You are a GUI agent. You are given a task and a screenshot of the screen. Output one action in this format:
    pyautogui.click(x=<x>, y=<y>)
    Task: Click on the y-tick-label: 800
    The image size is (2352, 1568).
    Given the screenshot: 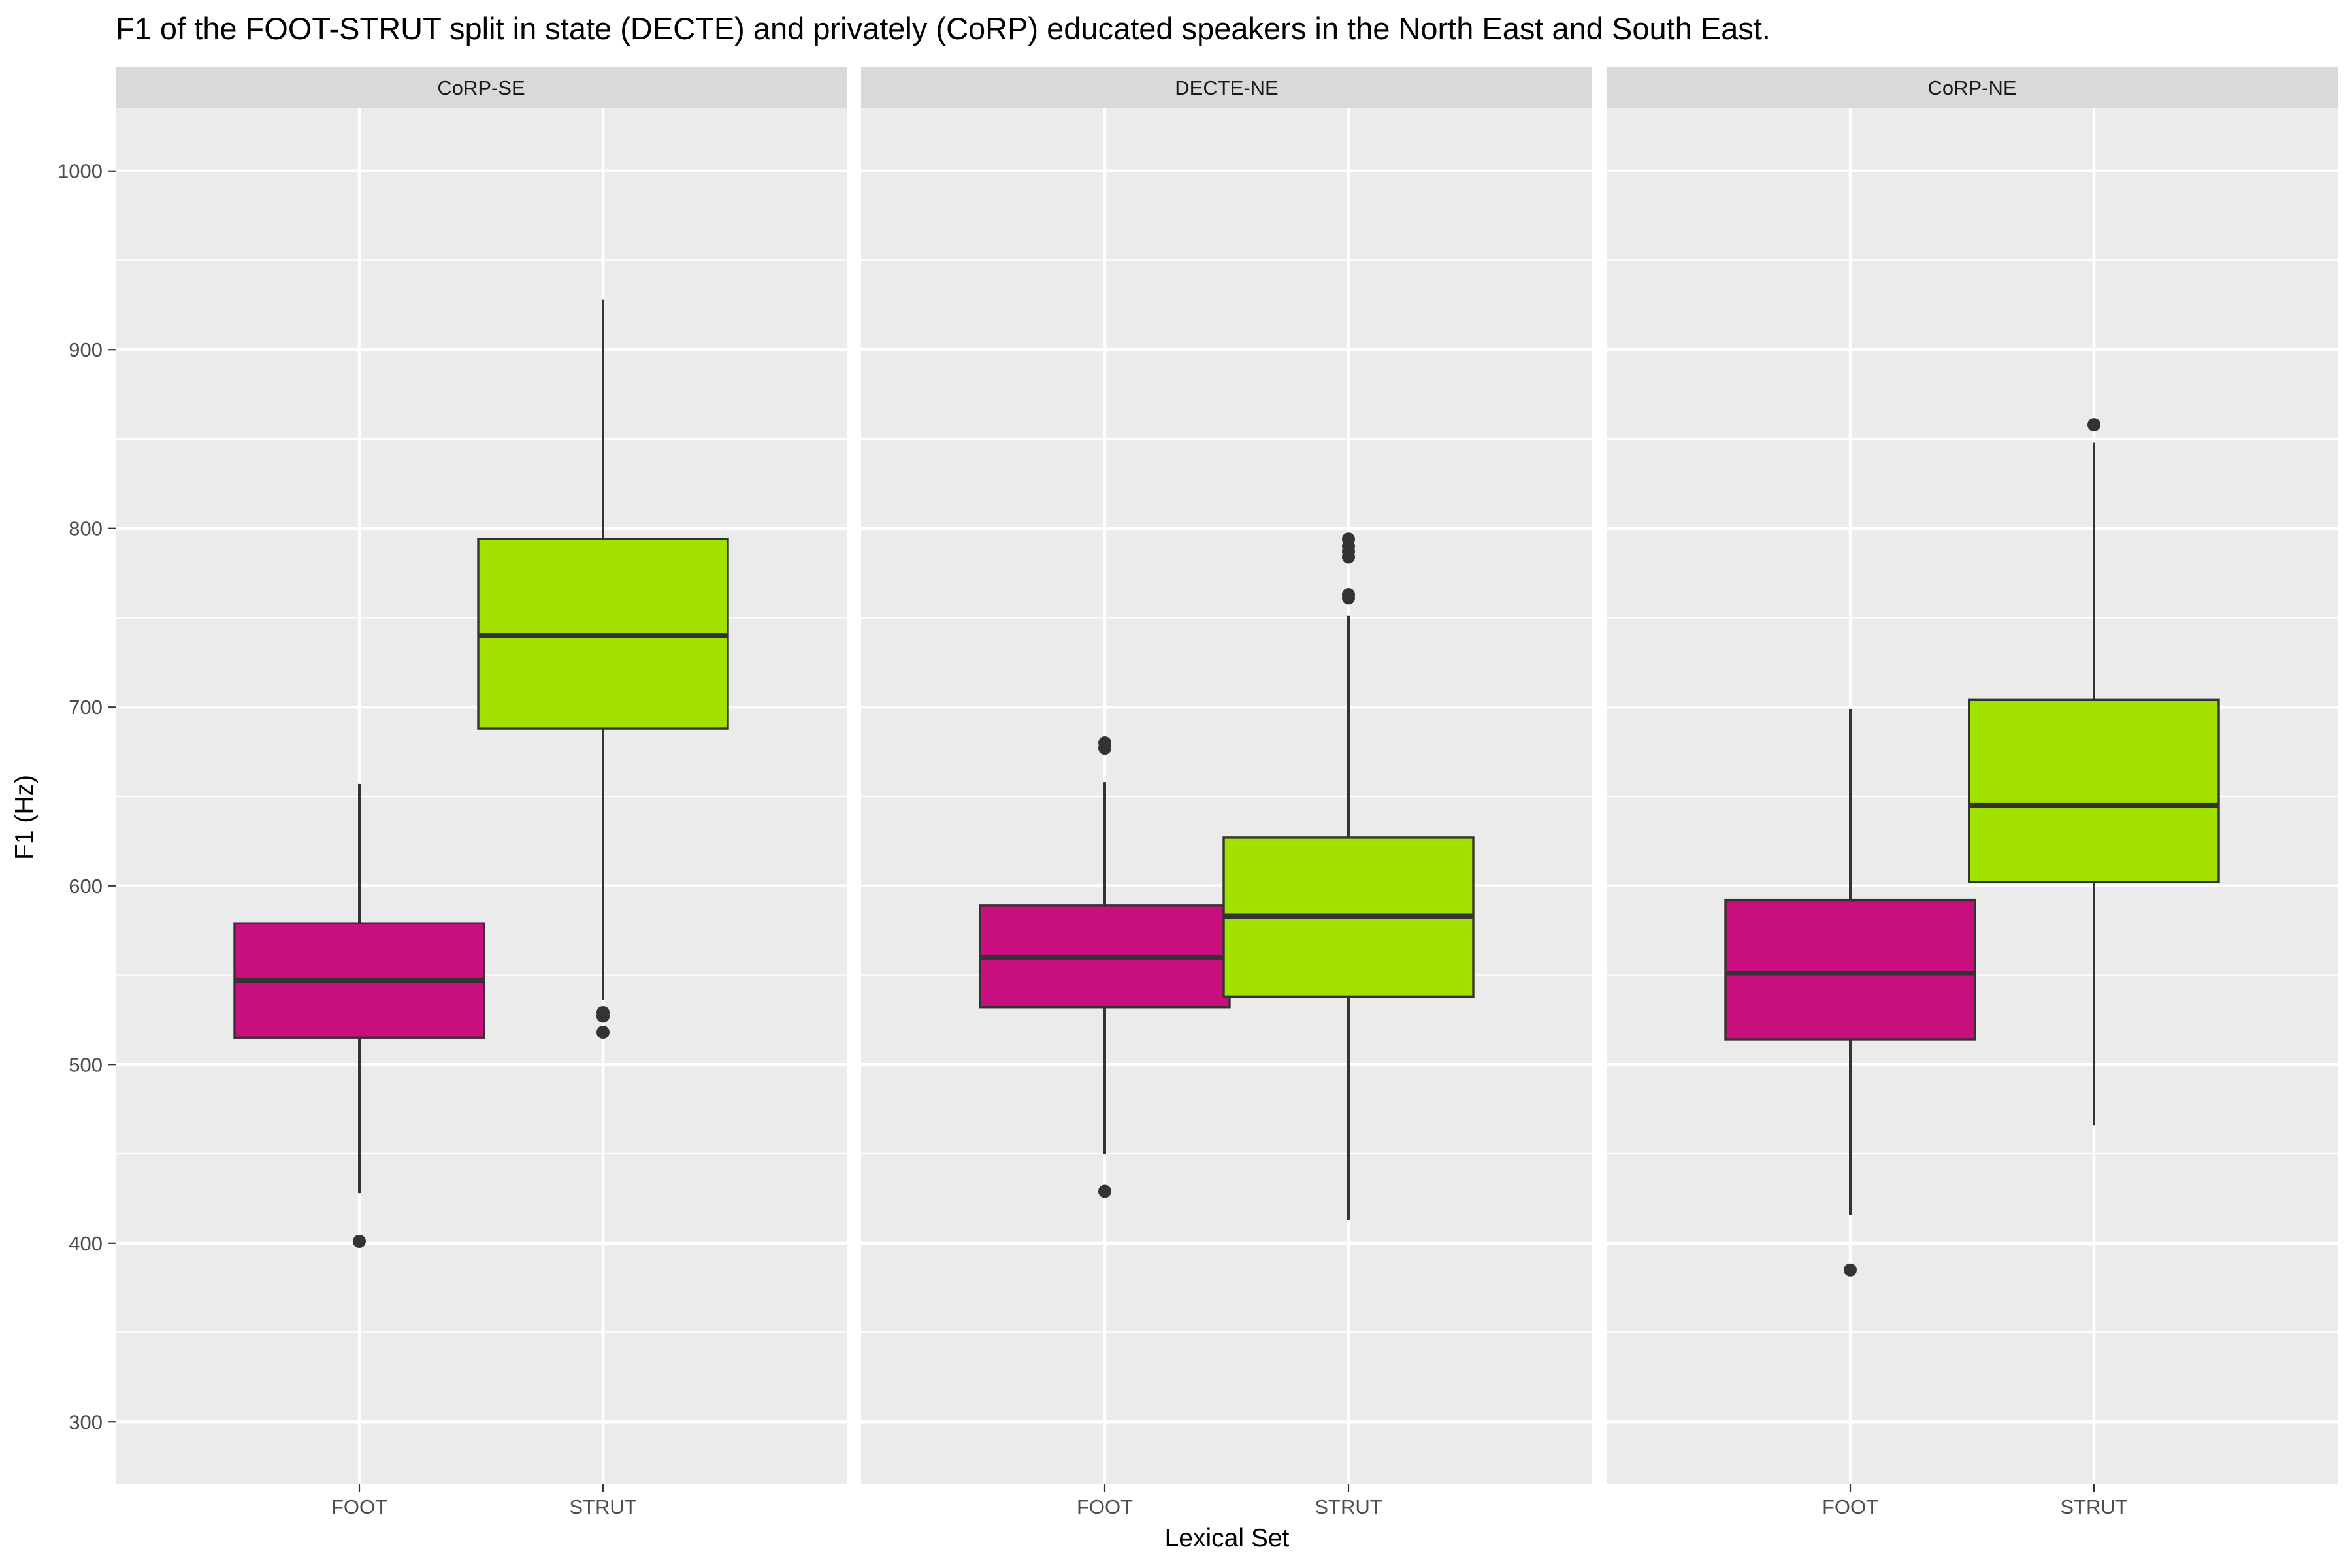 What is the action you would take?
    pyautogui.click(x=86, y=528)
    